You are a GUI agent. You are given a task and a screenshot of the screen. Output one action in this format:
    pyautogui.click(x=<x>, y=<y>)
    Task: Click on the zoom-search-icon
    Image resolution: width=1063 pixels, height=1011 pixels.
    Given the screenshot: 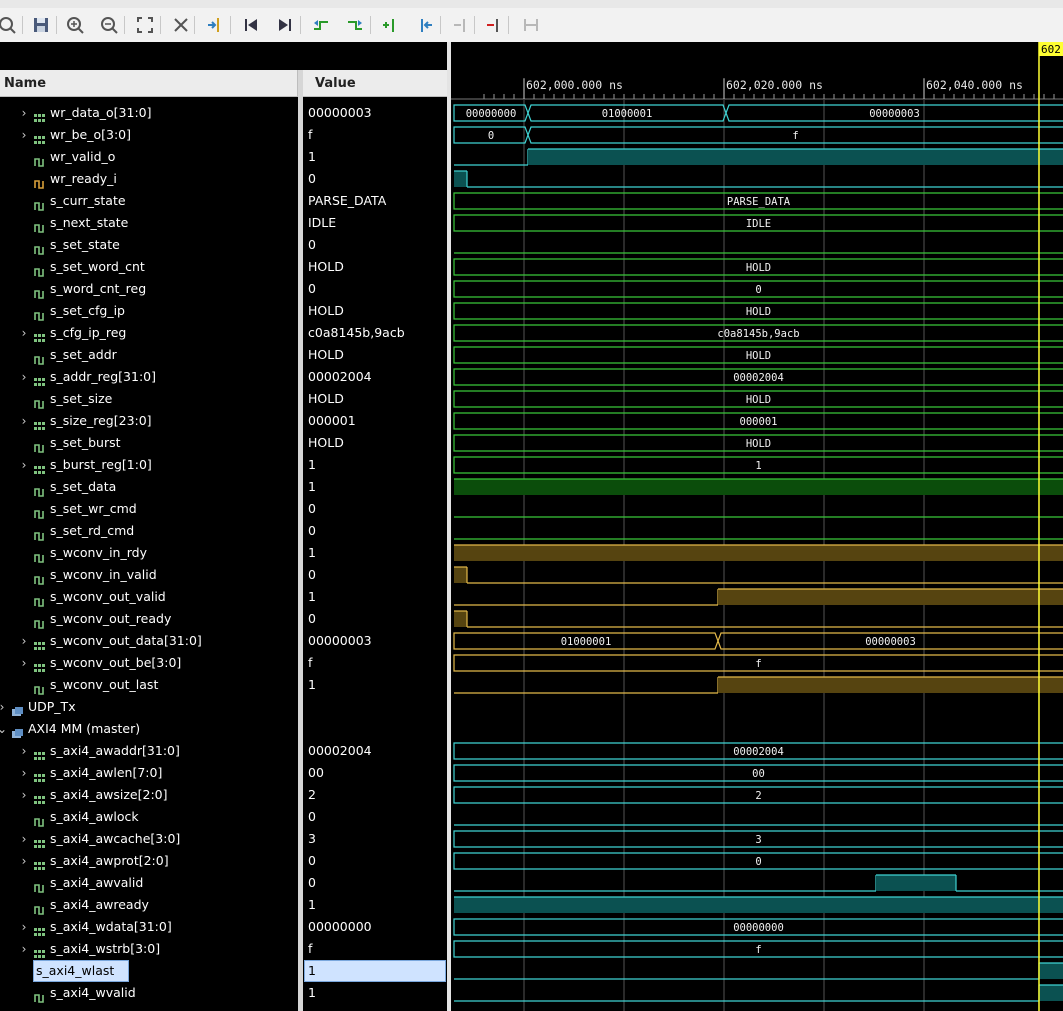 What is the action you would take?
    pyautogui.click(x=9, y=25)
    